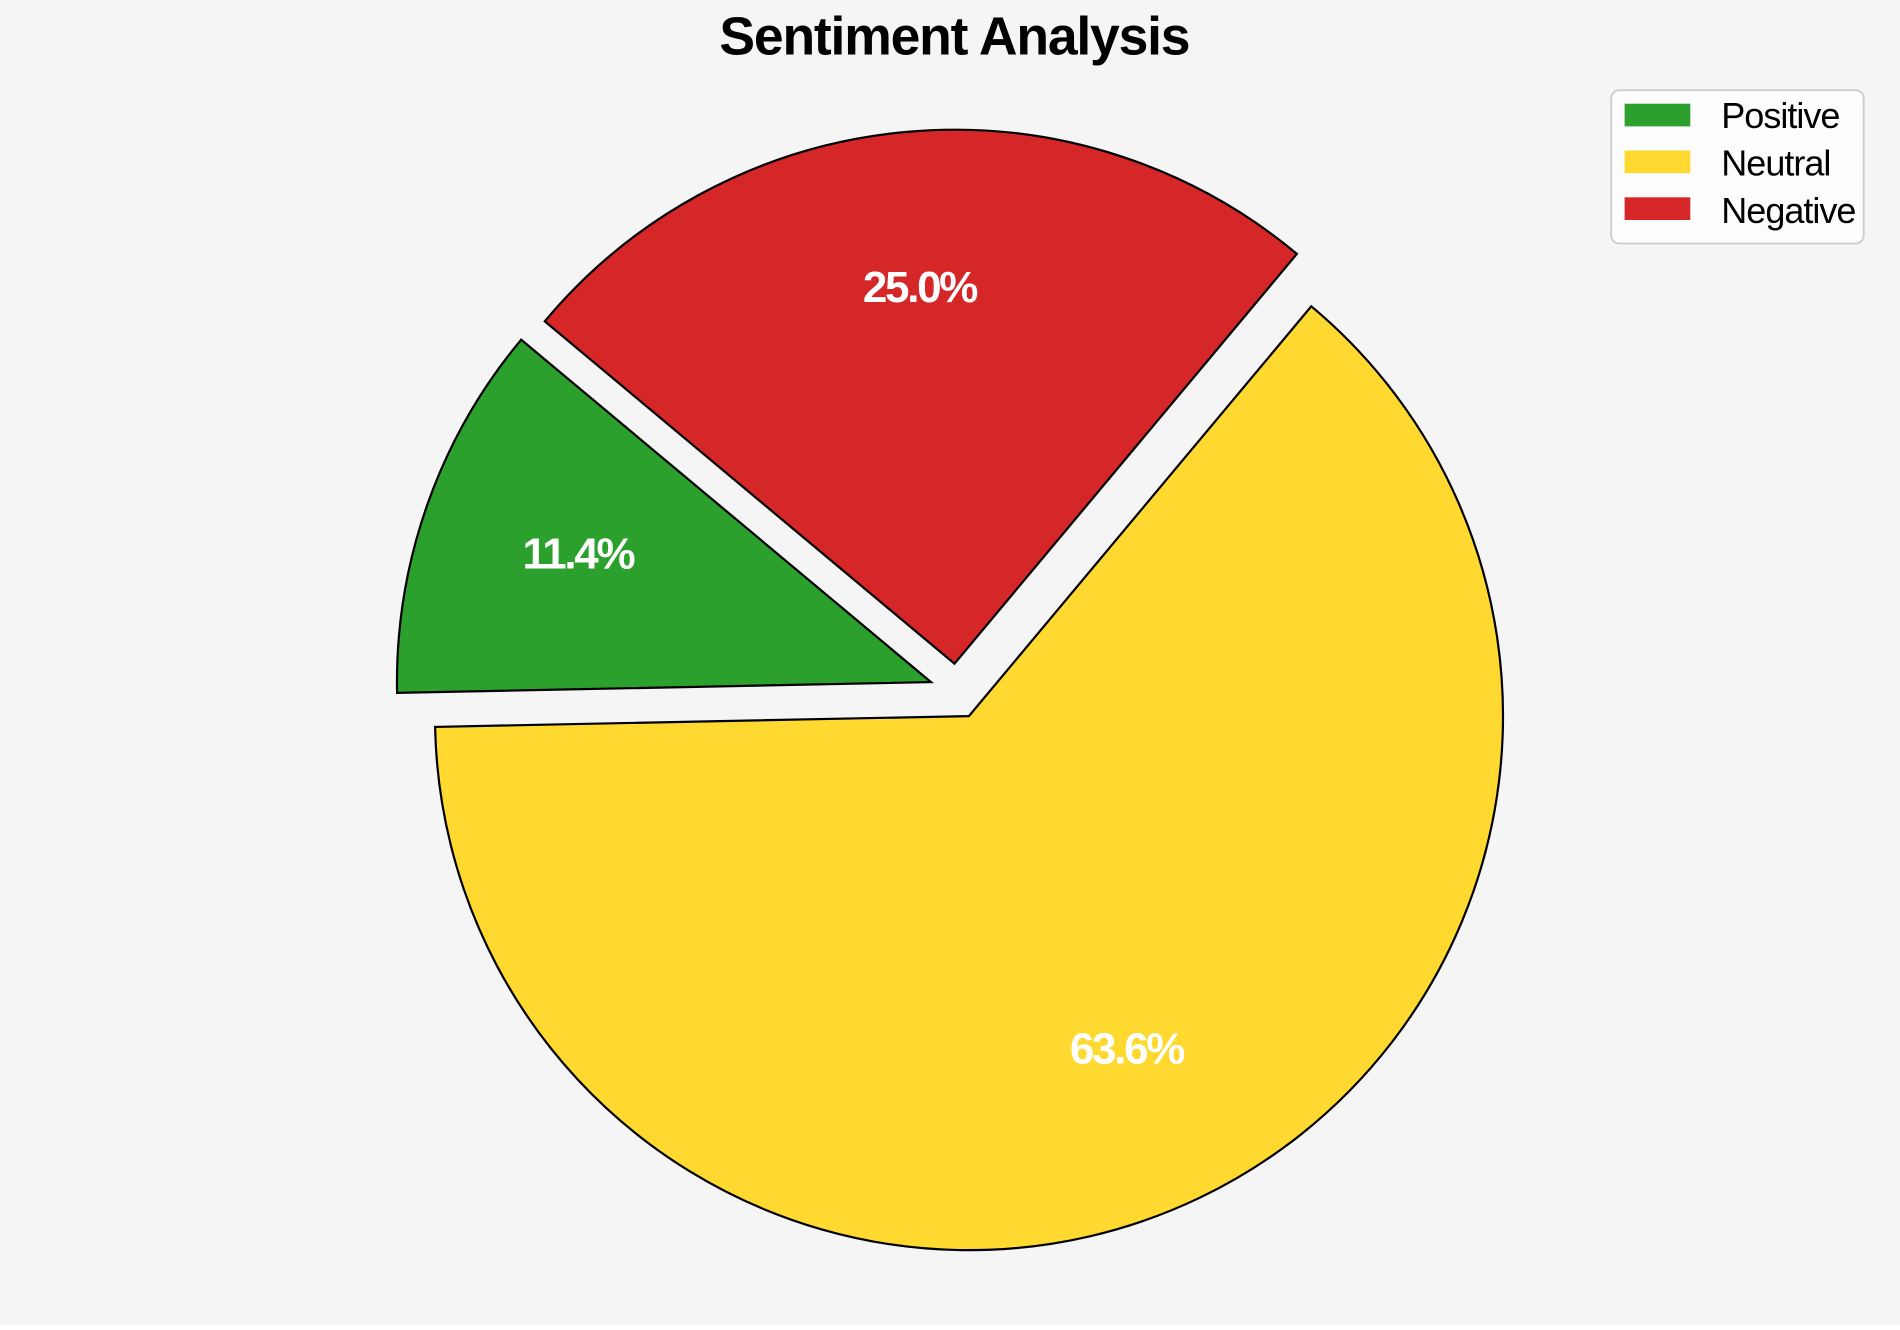 The width and height of the screenshot is (1900, 1330). I want to click on svg-text: 63.6%, so click(1127, 1048).